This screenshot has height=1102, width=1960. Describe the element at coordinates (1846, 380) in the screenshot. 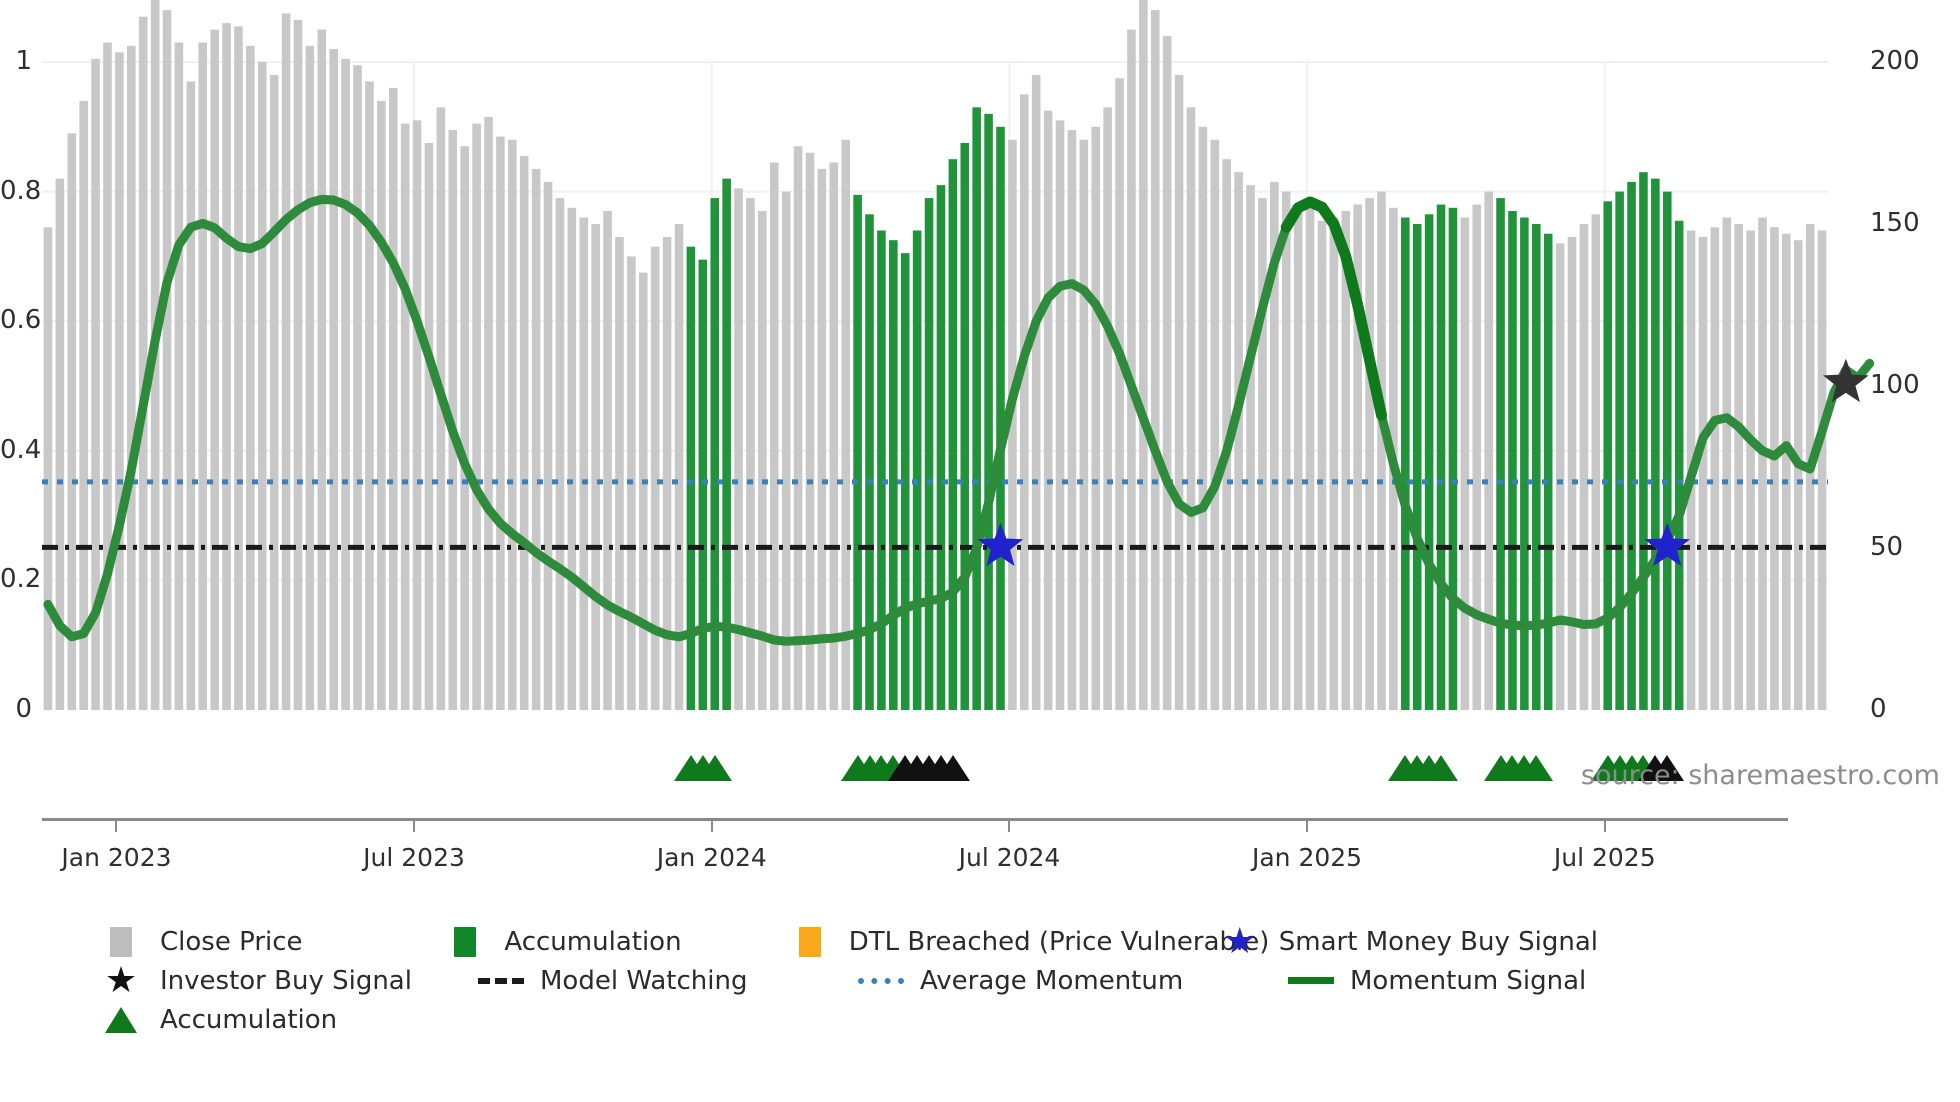

I see `investor-buy-signal-star` at that location.